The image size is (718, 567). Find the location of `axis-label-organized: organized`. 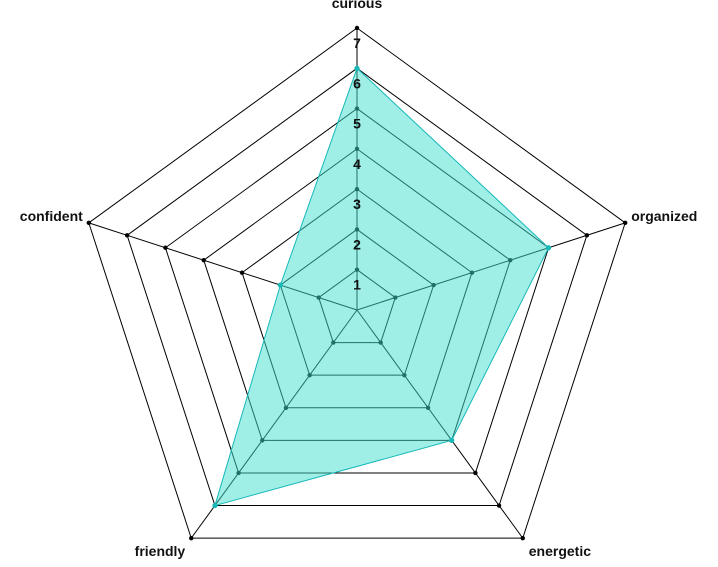

axis-label-organized: organized is located at coordinates (664, 216).